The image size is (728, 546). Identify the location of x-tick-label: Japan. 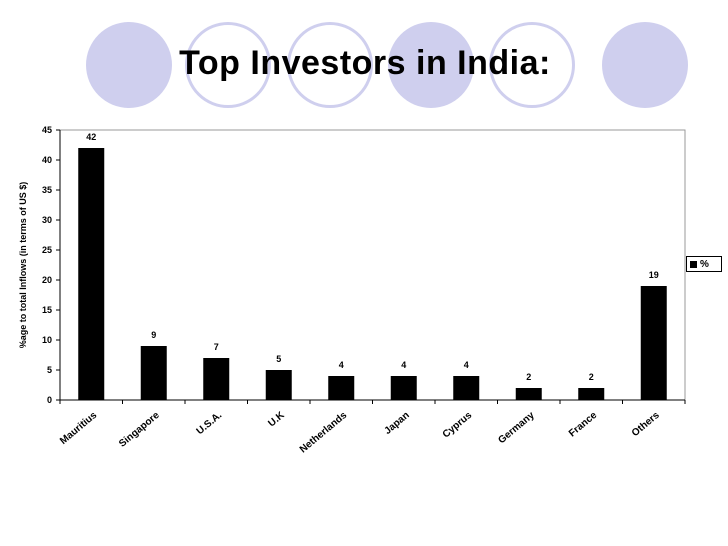
(396, 423).